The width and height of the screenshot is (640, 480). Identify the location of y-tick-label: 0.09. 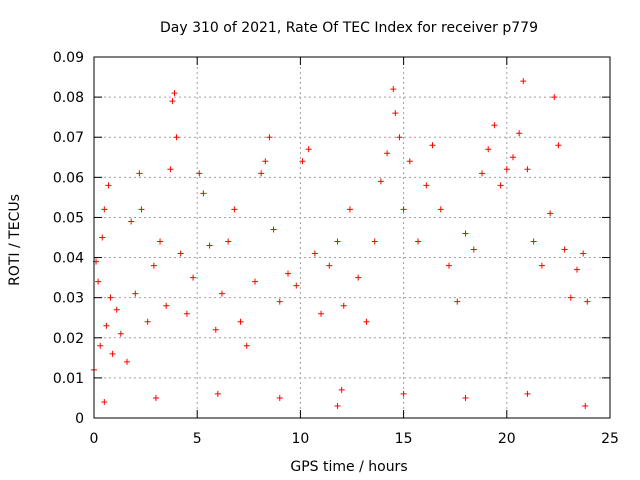
(68, 58).